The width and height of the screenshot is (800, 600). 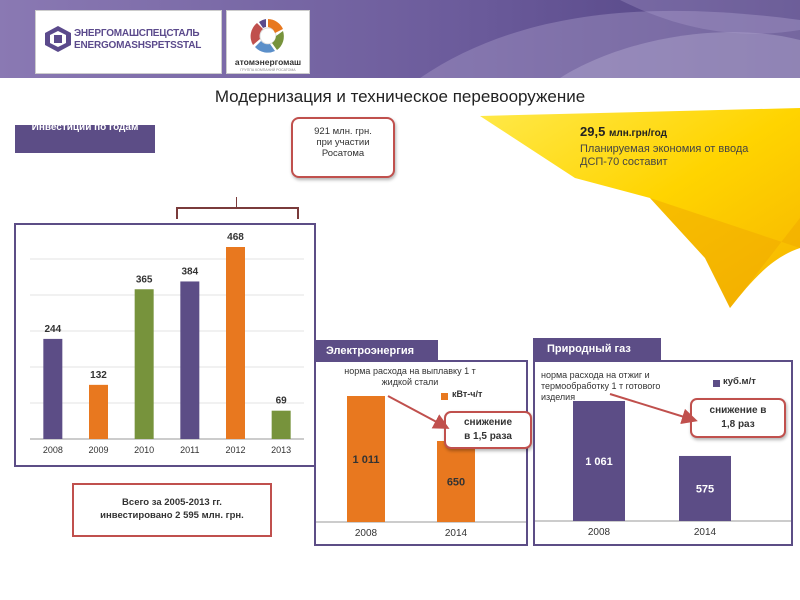 What do you see at coordinates (343, 142) in the screenshot?
I see `callout-921-line2: при участии` at bounding box center [343, 142].